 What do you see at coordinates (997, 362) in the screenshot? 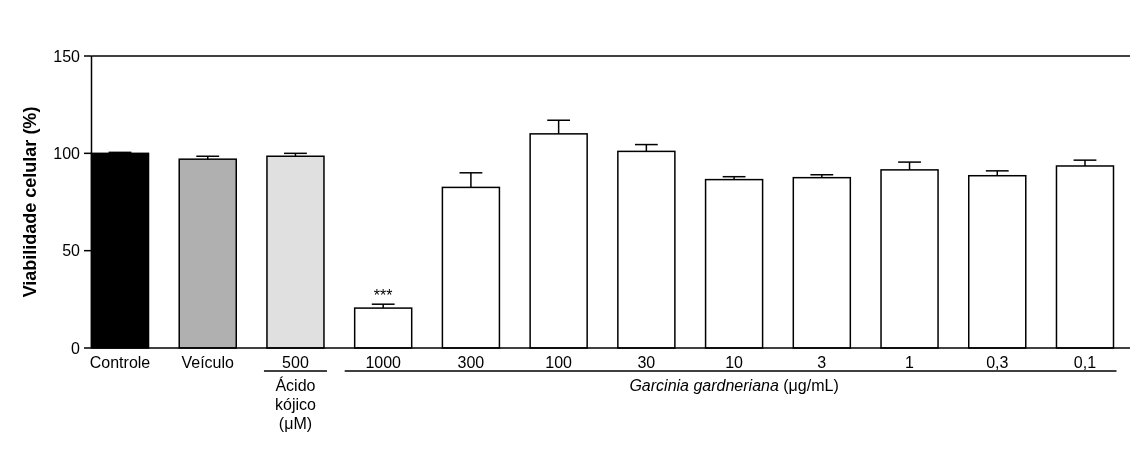
I see `x-tick-label: 0,3` at bounding box center [997, 362].